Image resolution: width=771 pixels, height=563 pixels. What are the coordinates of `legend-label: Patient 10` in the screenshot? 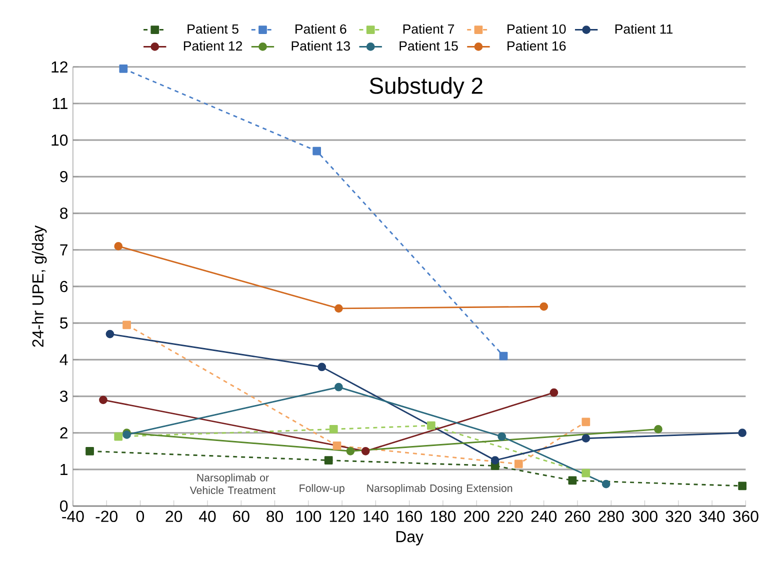 It's located at (537, 29).